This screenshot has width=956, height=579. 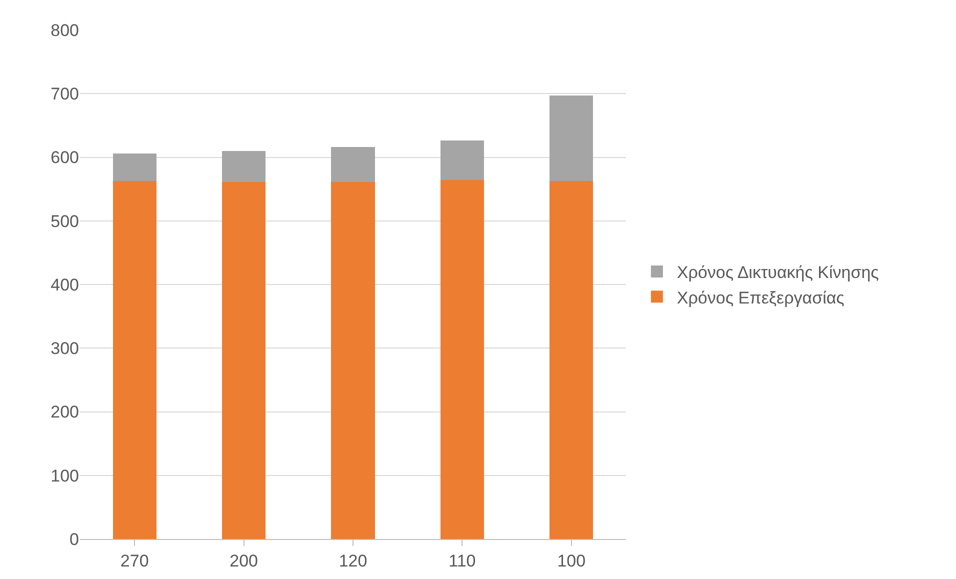 I want to click on y-tick-label: 600, so click(x=64, y=158).